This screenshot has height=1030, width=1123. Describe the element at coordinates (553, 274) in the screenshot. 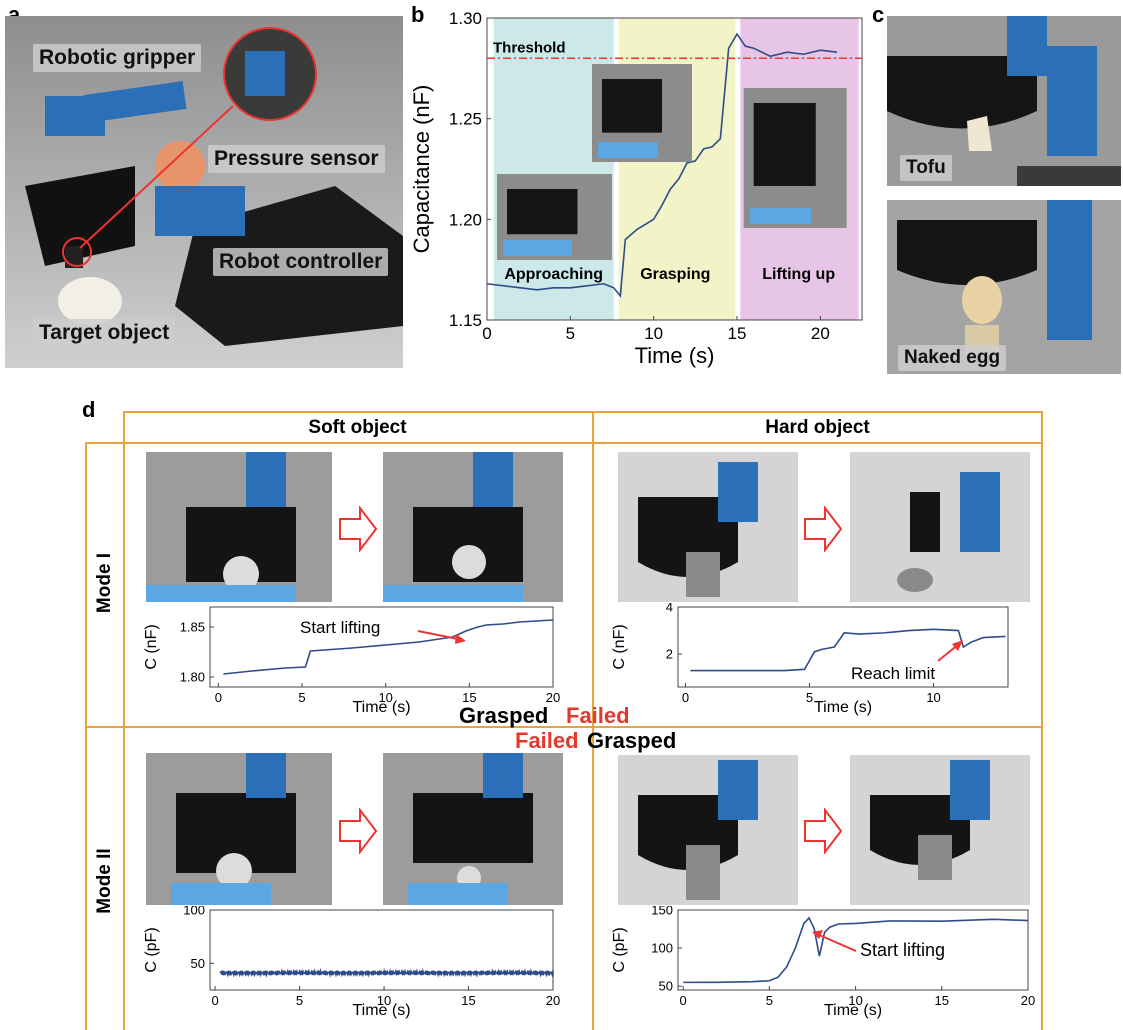

I see `phase-label-approaching: Approaching` at that location.